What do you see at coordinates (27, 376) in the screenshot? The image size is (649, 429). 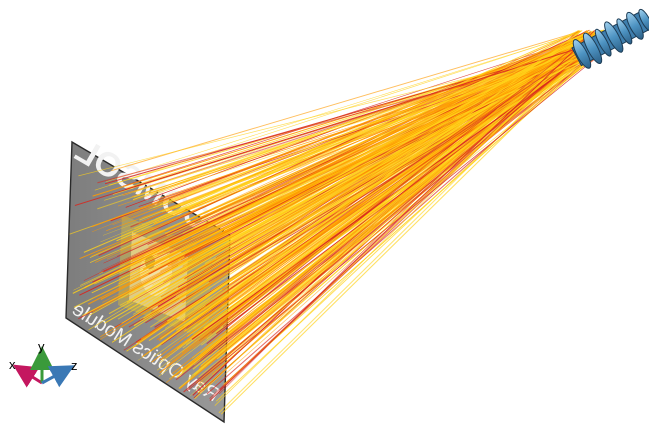 I see `x-axis-arrow` at bounding box center [27, 376].